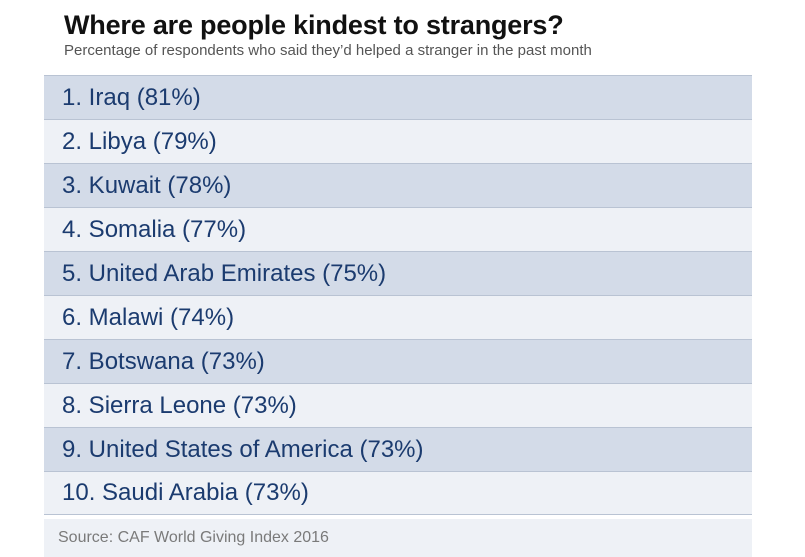  What do you see at coordinates (398, 405) in the screenshot?
I see `ranking-row: 8. Sierra Leone (73%)` at bounding box center [398, 405].